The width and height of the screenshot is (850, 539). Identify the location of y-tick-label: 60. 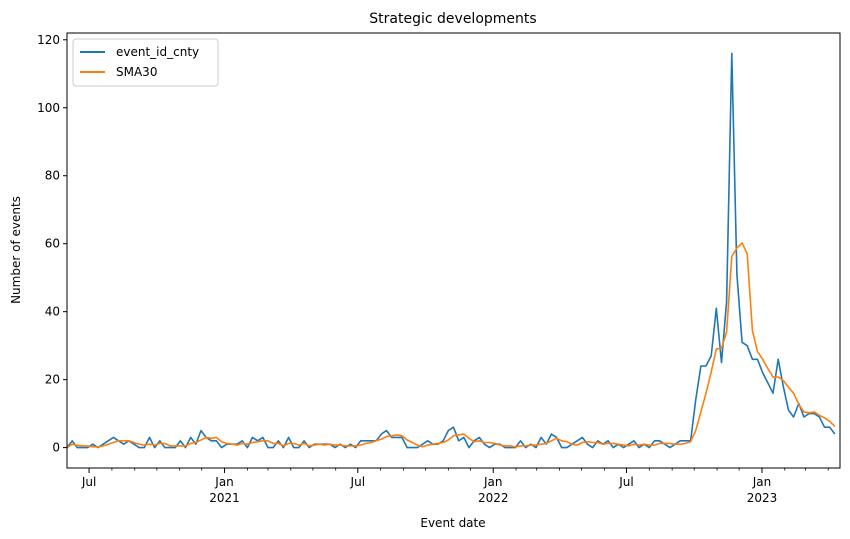
(52, 244).